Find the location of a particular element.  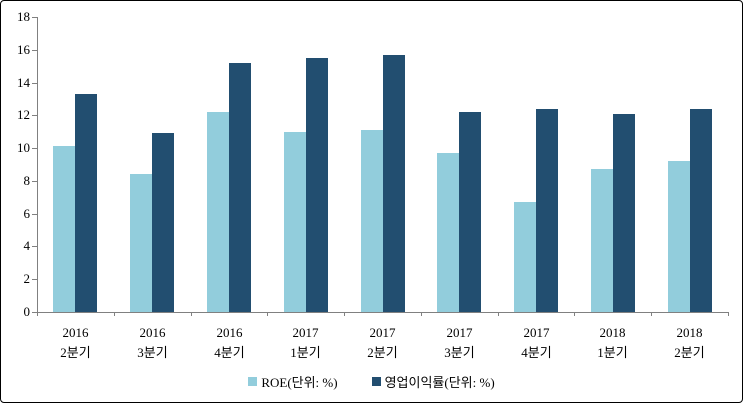

x-axis-category-label: 2017 1분기 is located at coordinates (305, 343).